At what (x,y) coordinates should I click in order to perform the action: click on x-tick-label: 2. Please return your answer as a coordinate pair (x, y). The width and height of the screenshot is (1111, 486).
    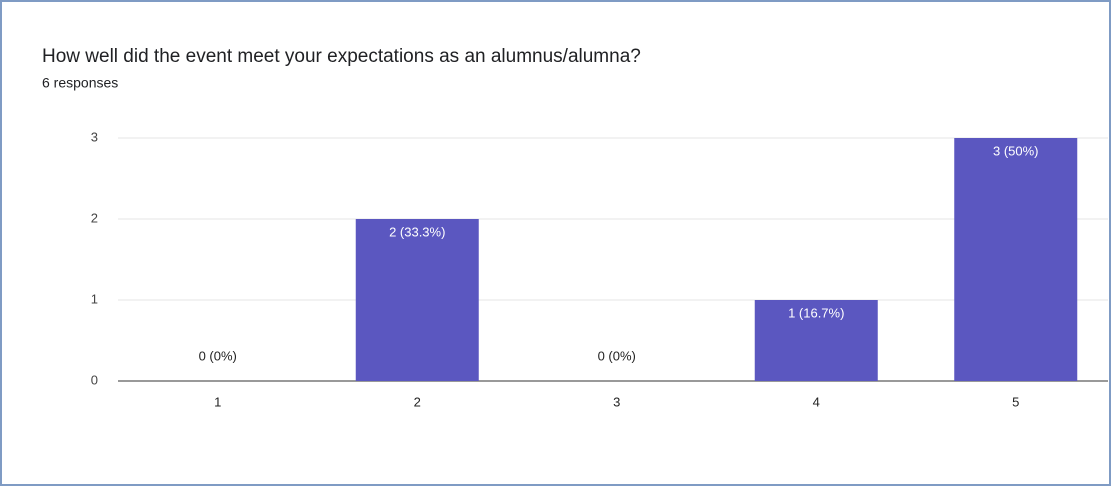
    Looking at the image, I should click on (417, 401).